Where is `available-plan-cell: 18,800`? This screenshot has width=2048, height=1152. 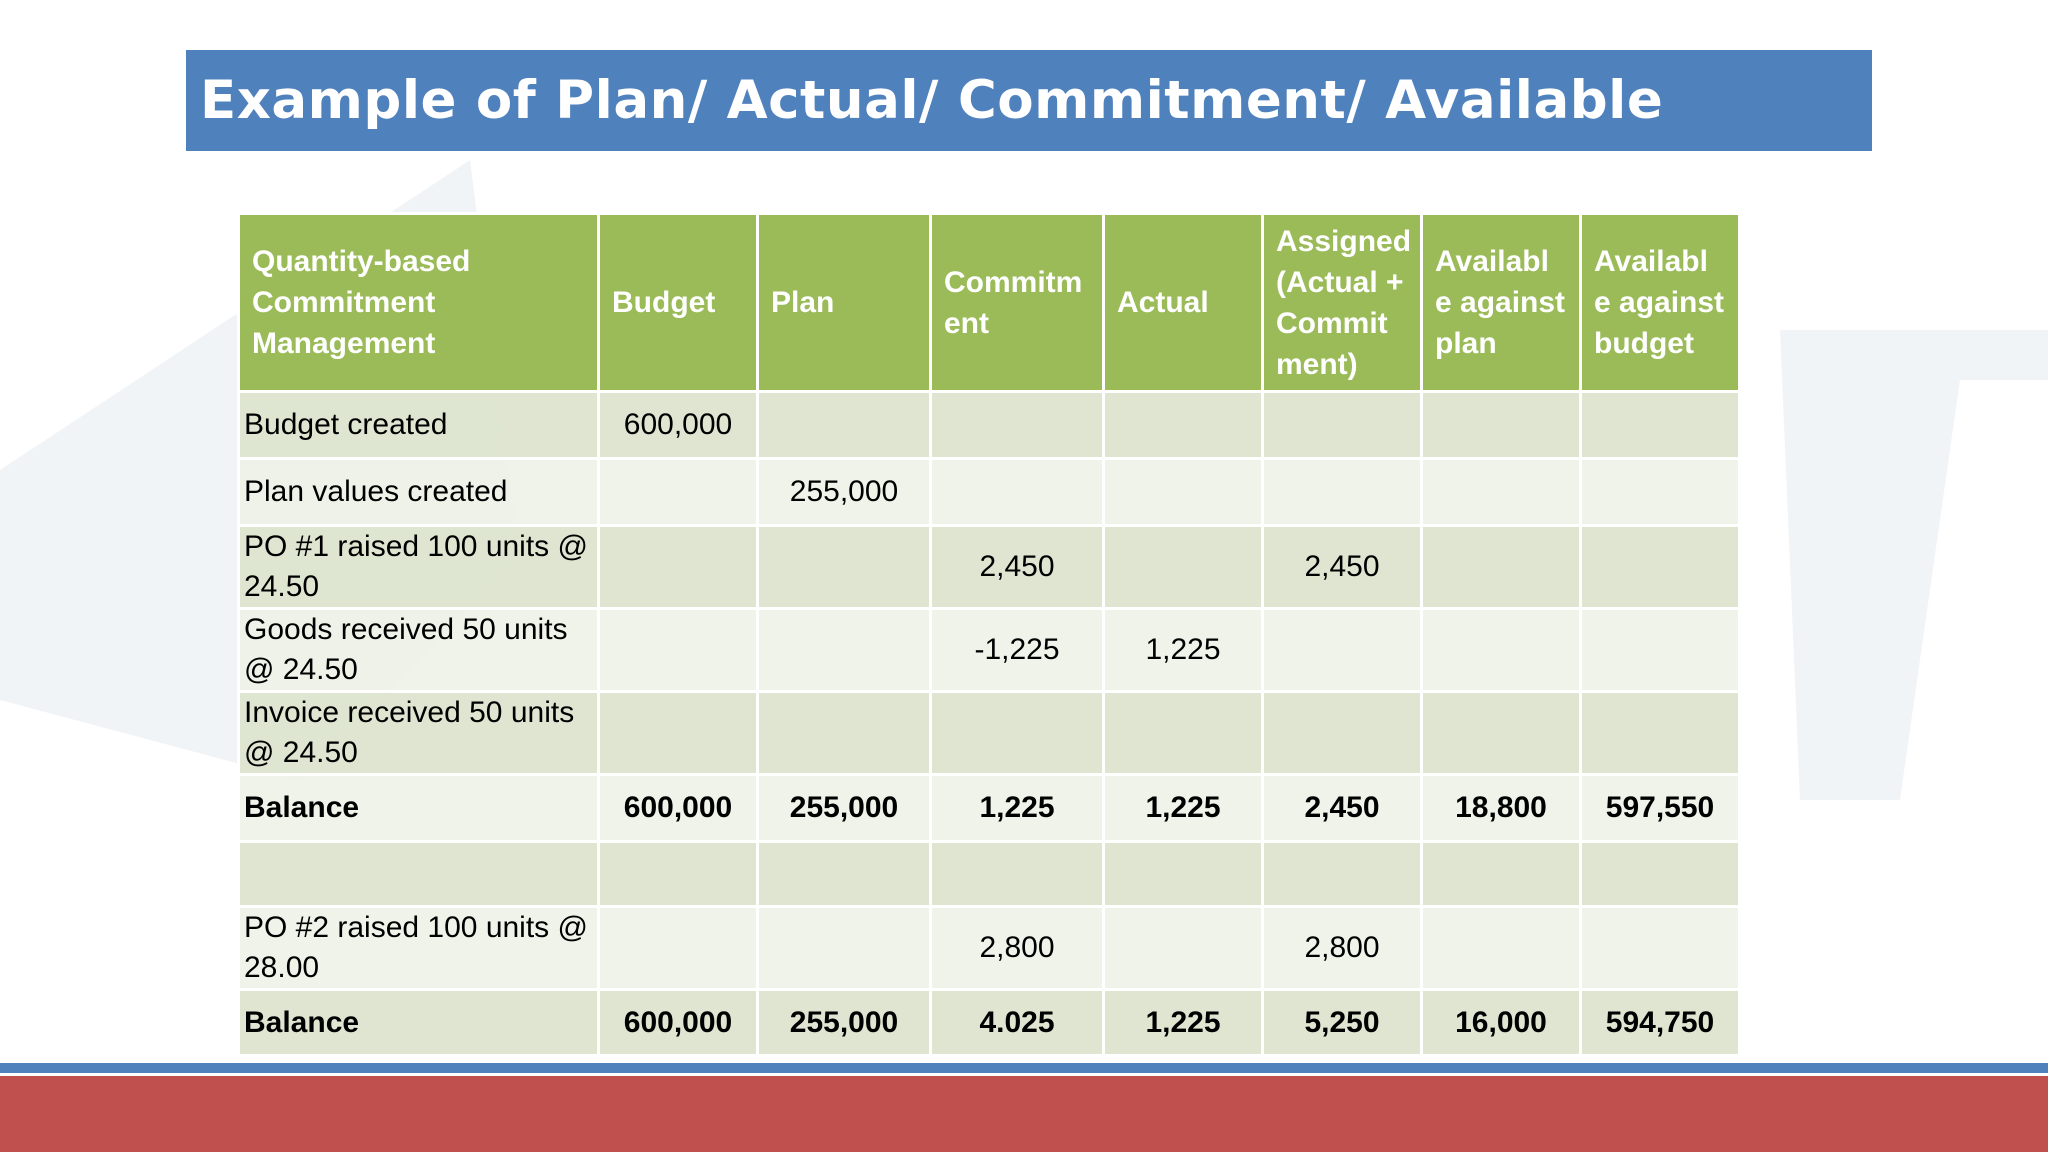 available-plan-cell: 18,800 is located at coordinates (1501, 808).